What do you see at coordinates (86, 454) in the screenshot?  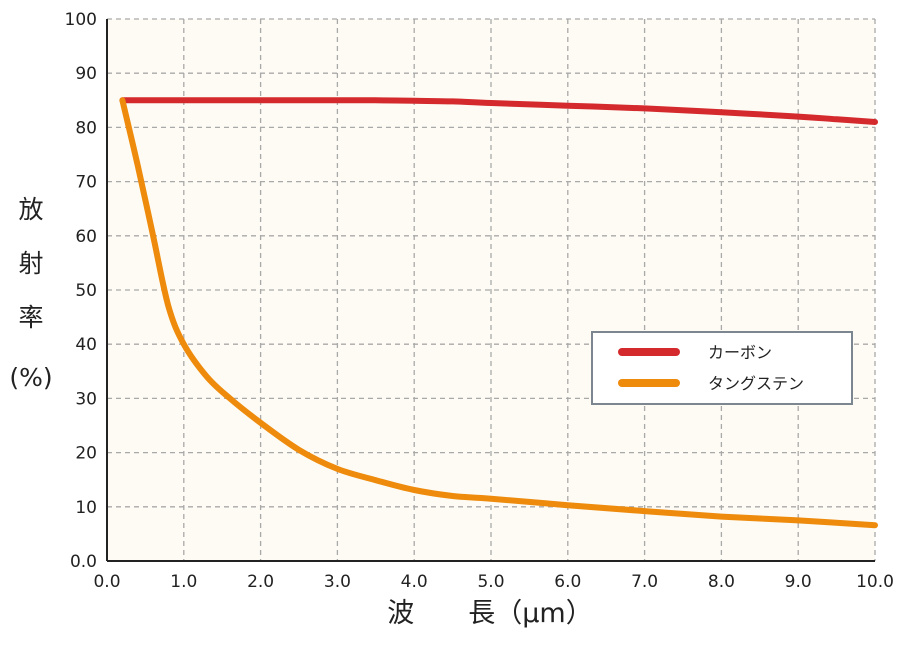 I see `y-tick-label: 20` at bounding box center [86, 454].